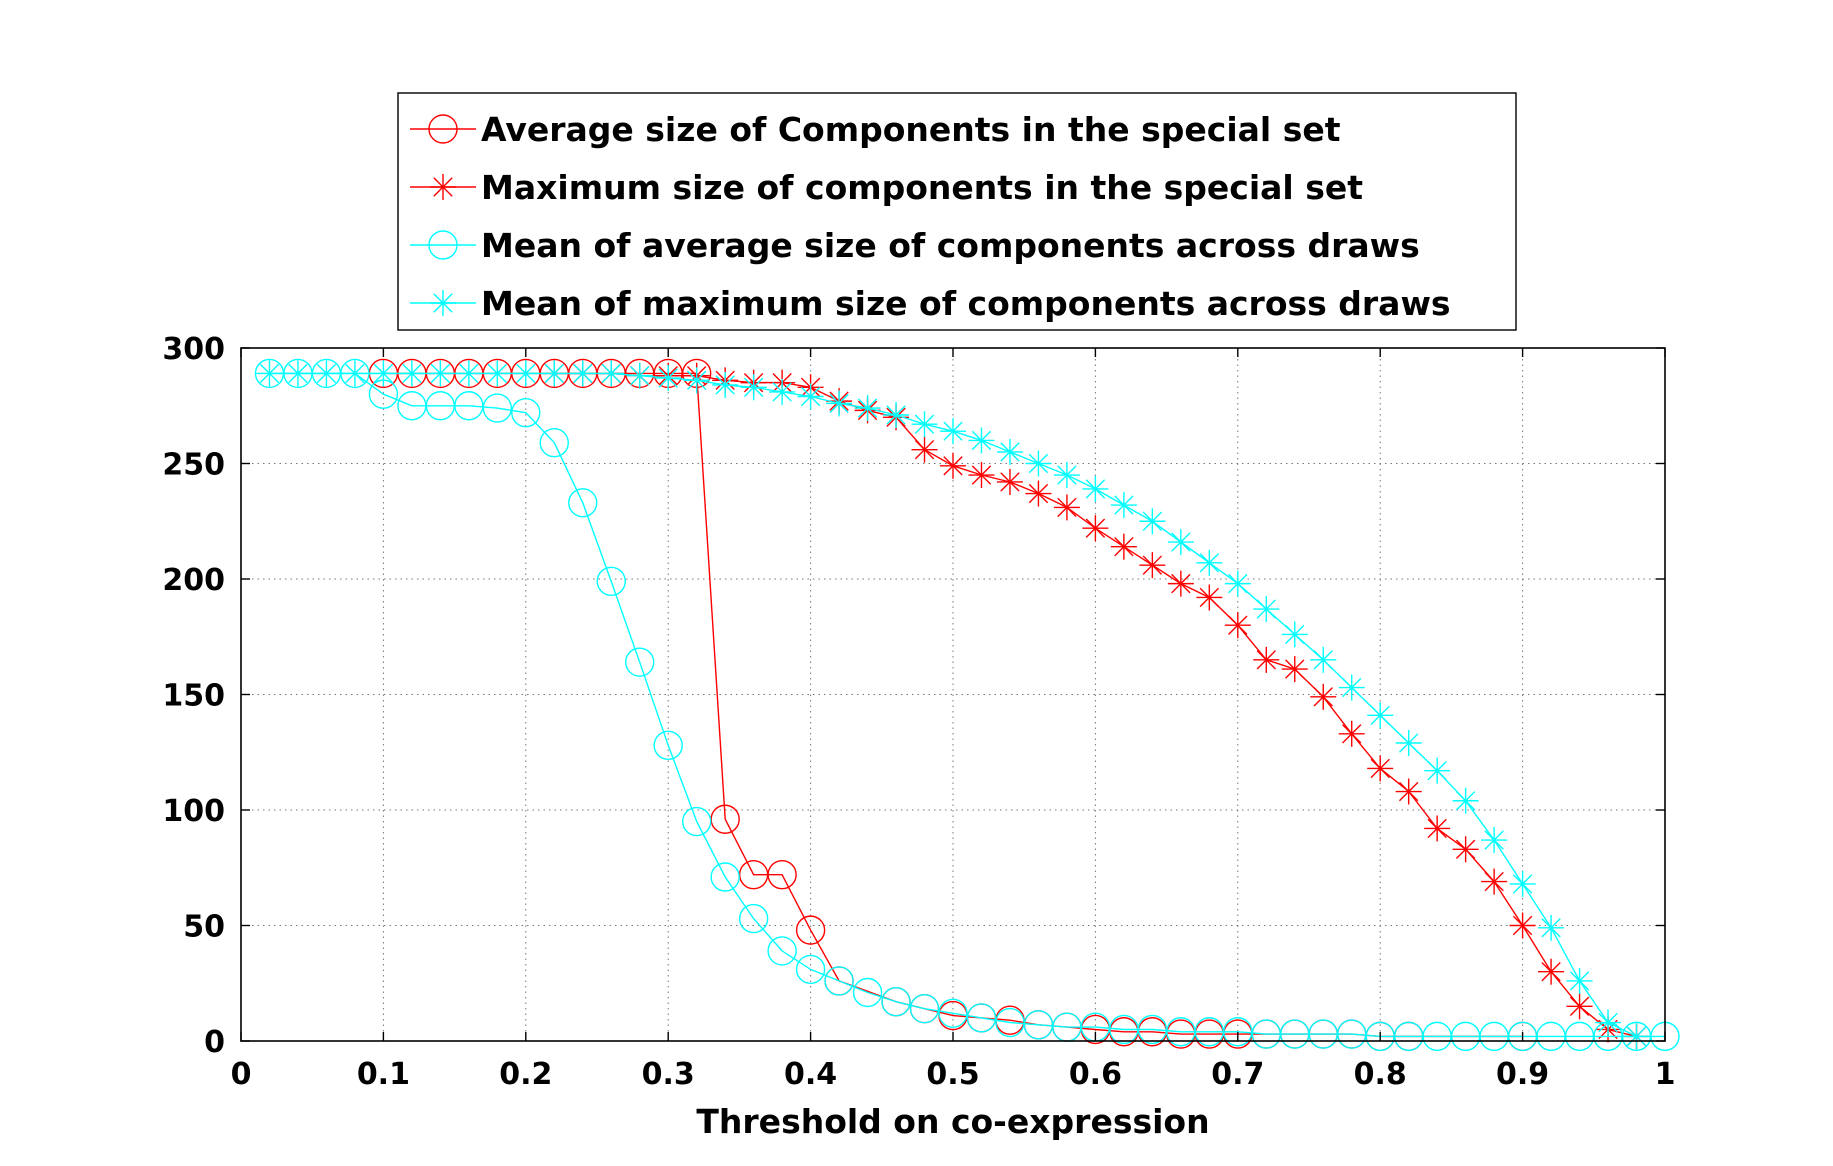 The width and height of the screenshot is (1833, 1166). I want to click on x-axis-title: Threshold on co-expression, so click(952, 1121).